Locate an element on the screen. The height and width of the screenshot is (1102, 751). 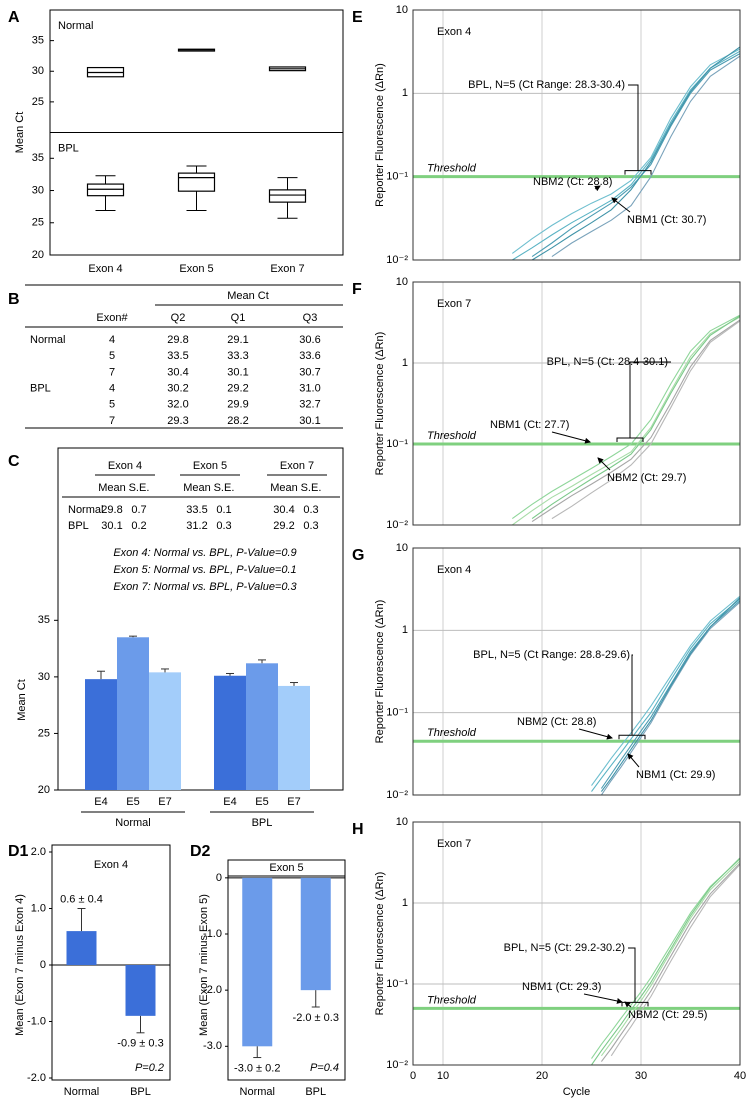
x-tick-label: 20 is located at coordinates (542, 1076).